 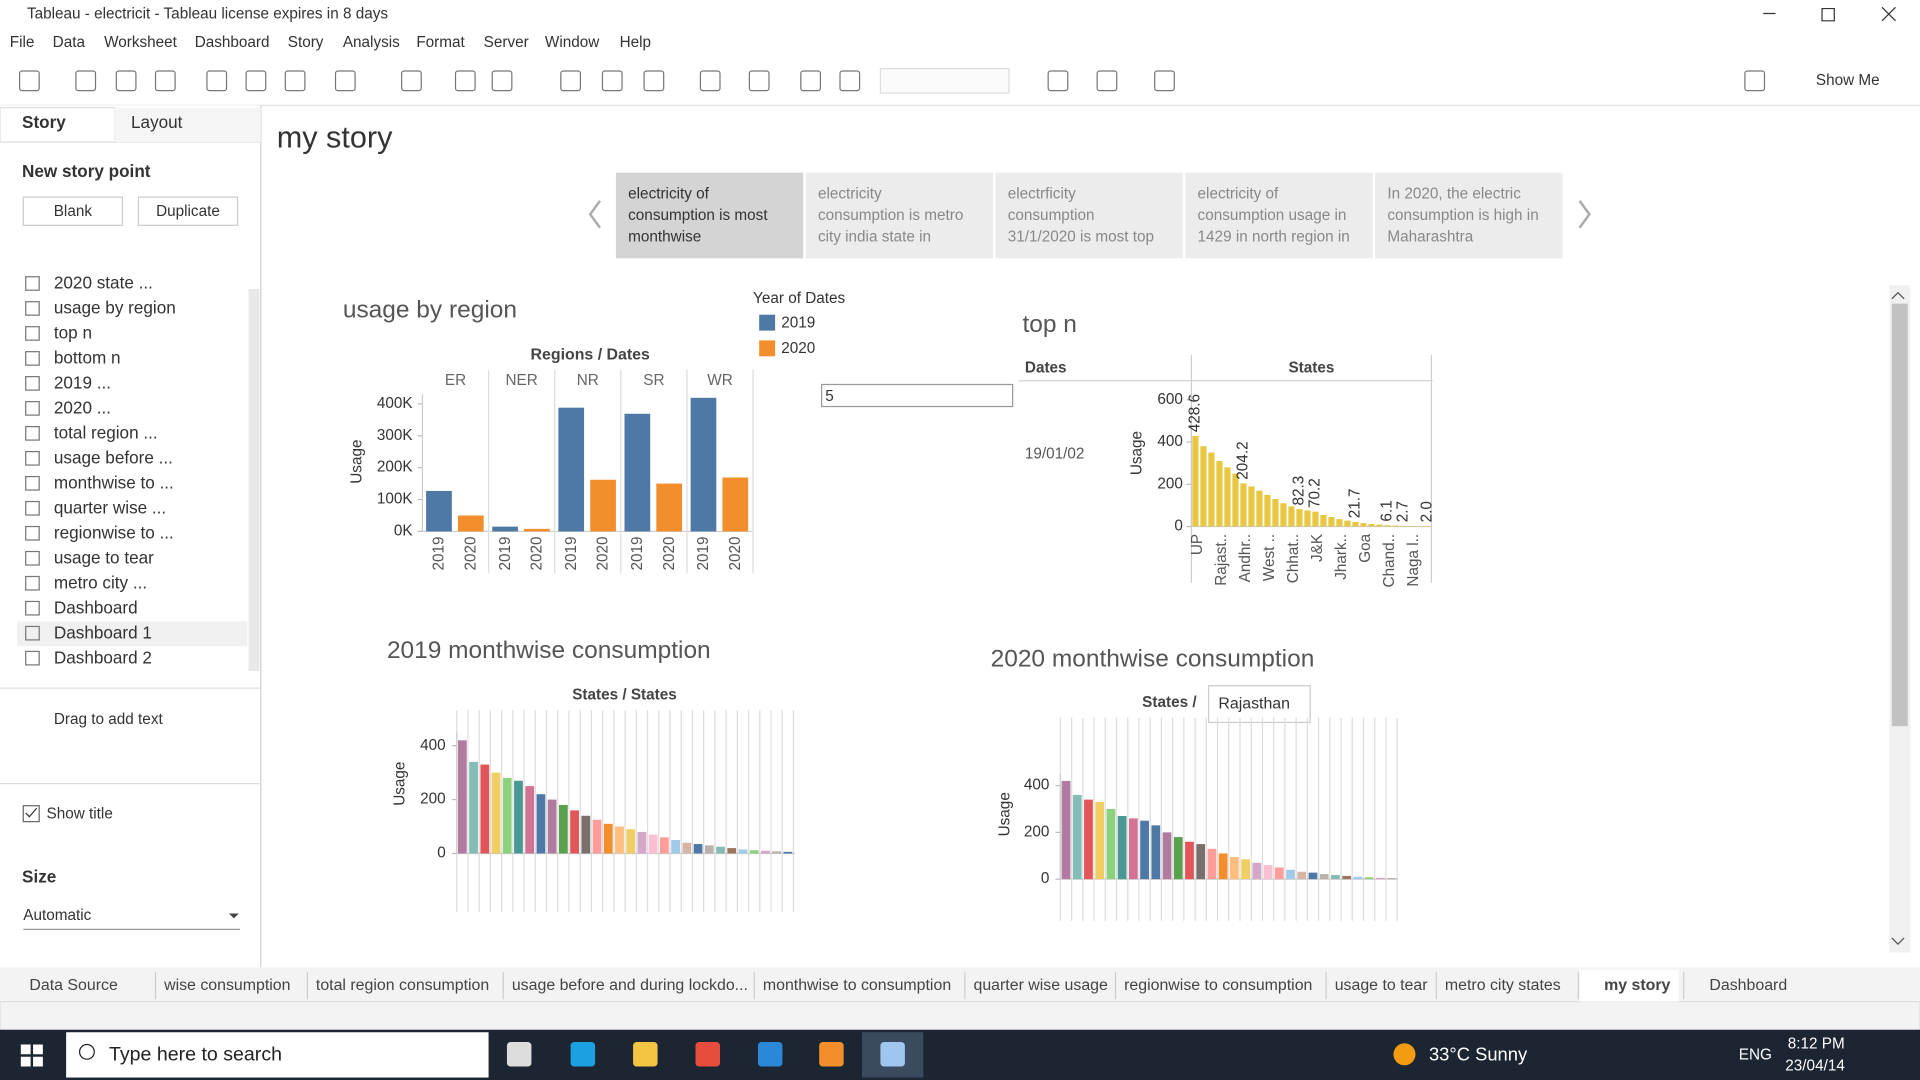 What do you see at coordinates (157, 122) in the screenshot?
I see `layout-tab: Layout` at bounding box center [157, 122].